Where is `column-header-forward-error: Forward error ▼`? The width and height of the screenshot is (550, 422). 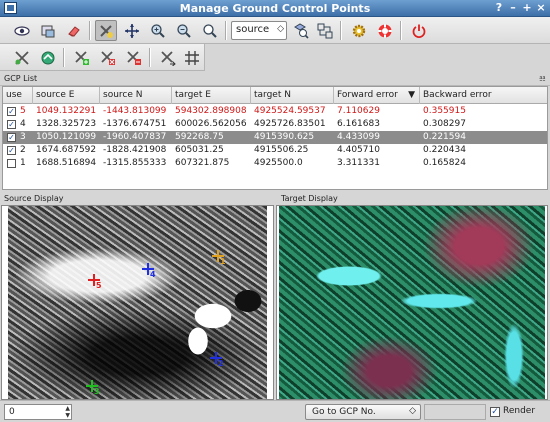
column-header-forward-error: Forward error ▼ is located at coordinates (377, 95).